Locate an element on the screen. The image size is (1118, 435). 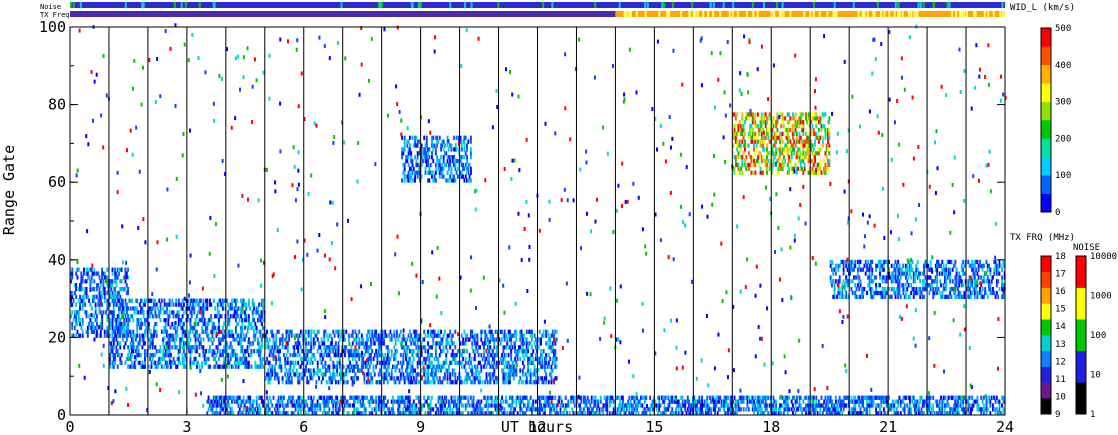
top-bars-group is located at coordinates (537, 9).